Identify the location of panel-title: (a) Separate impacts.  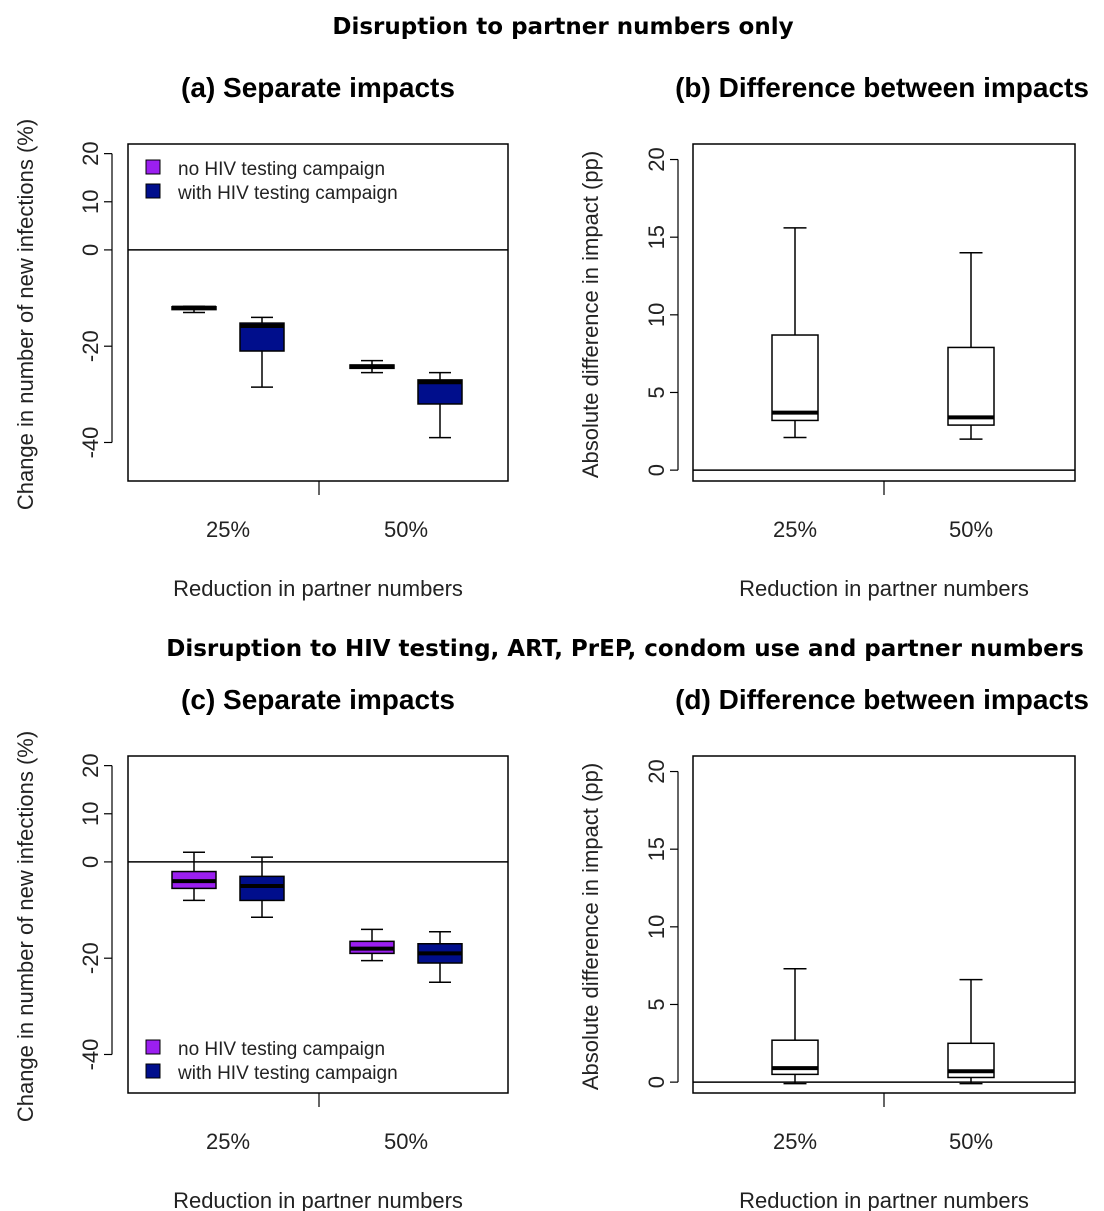
(318, 87).